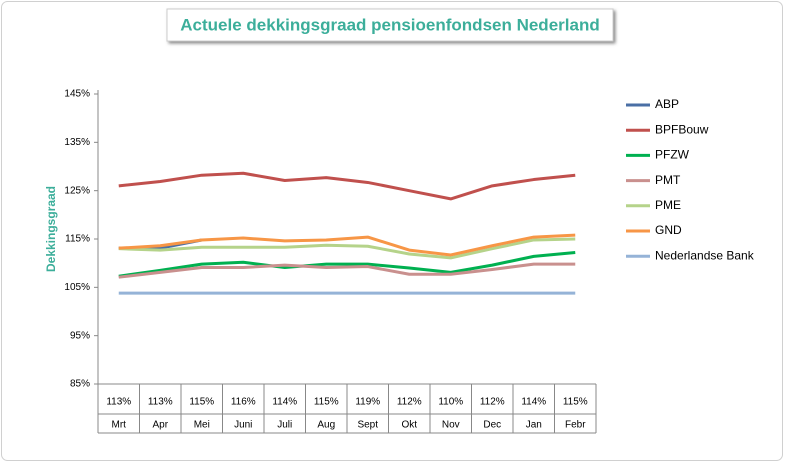  What do you see at coordinates (667, 104) in the screenshot?
I see `legend-label: ABP` at bounding box center [667, 104].